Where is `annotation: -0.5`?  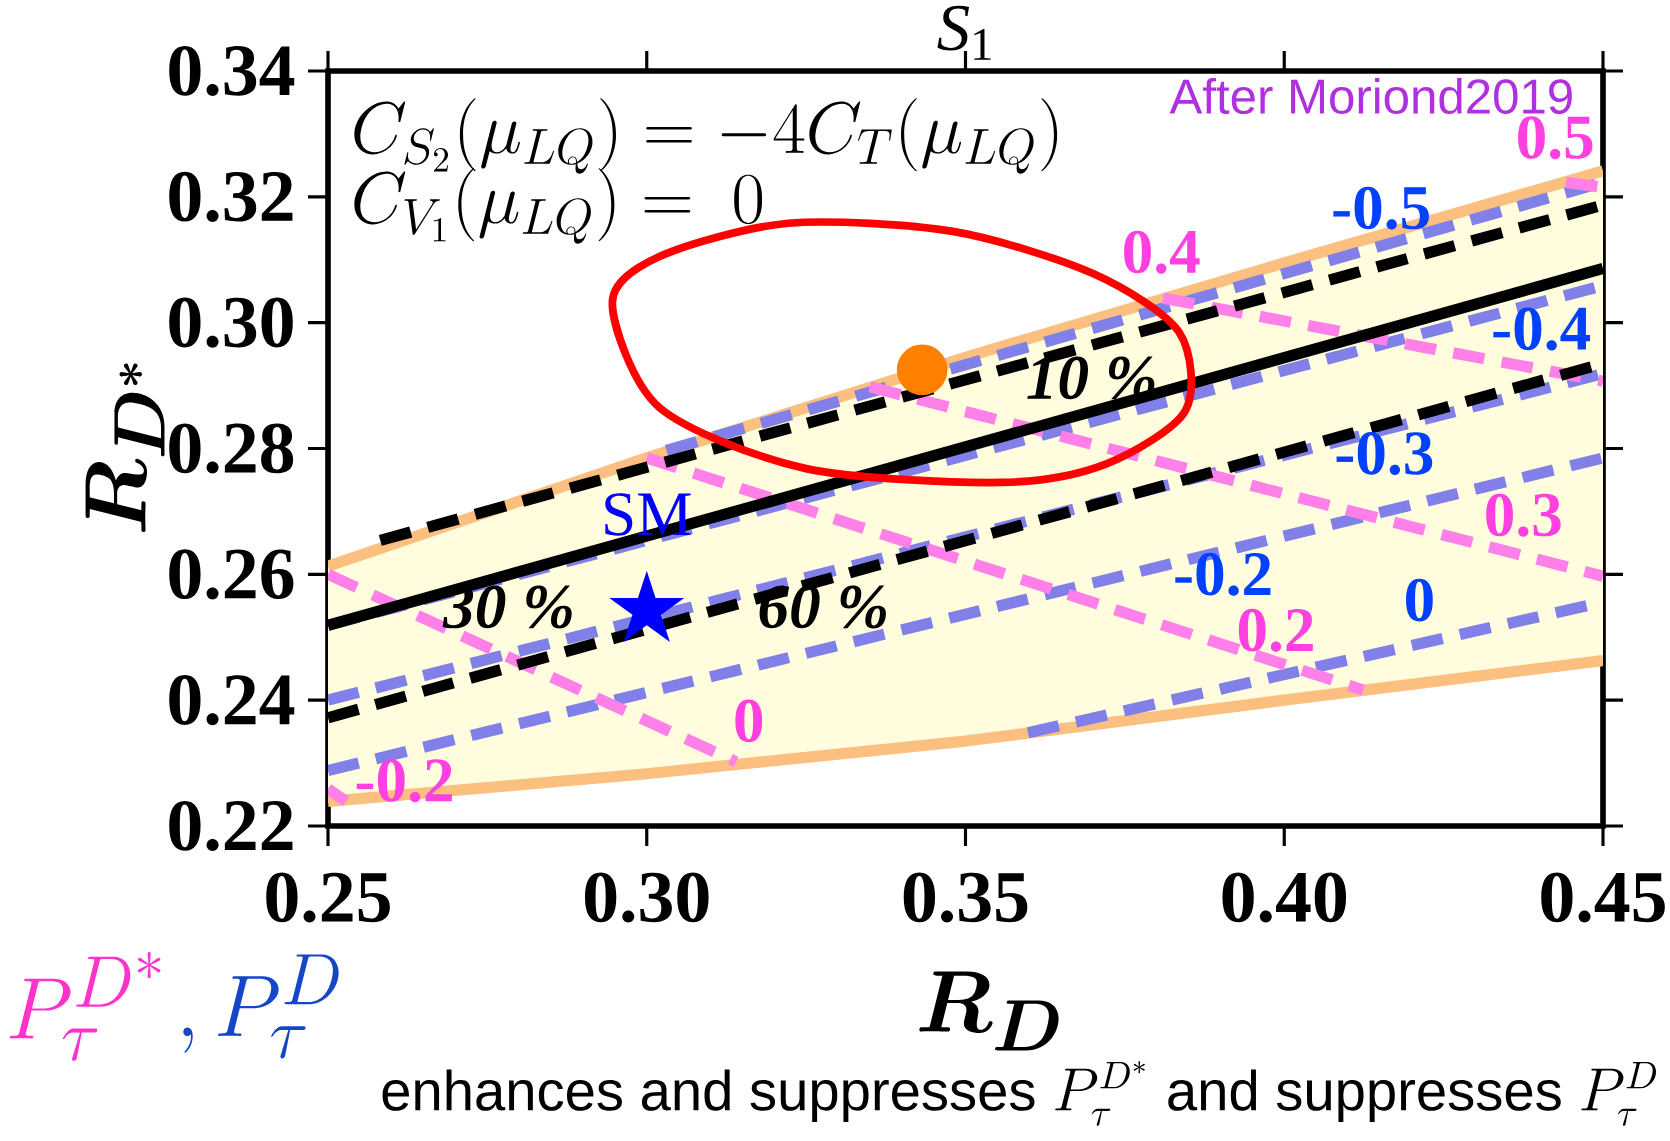
annotation: -0.5 is located at coordinates (1381, 208).